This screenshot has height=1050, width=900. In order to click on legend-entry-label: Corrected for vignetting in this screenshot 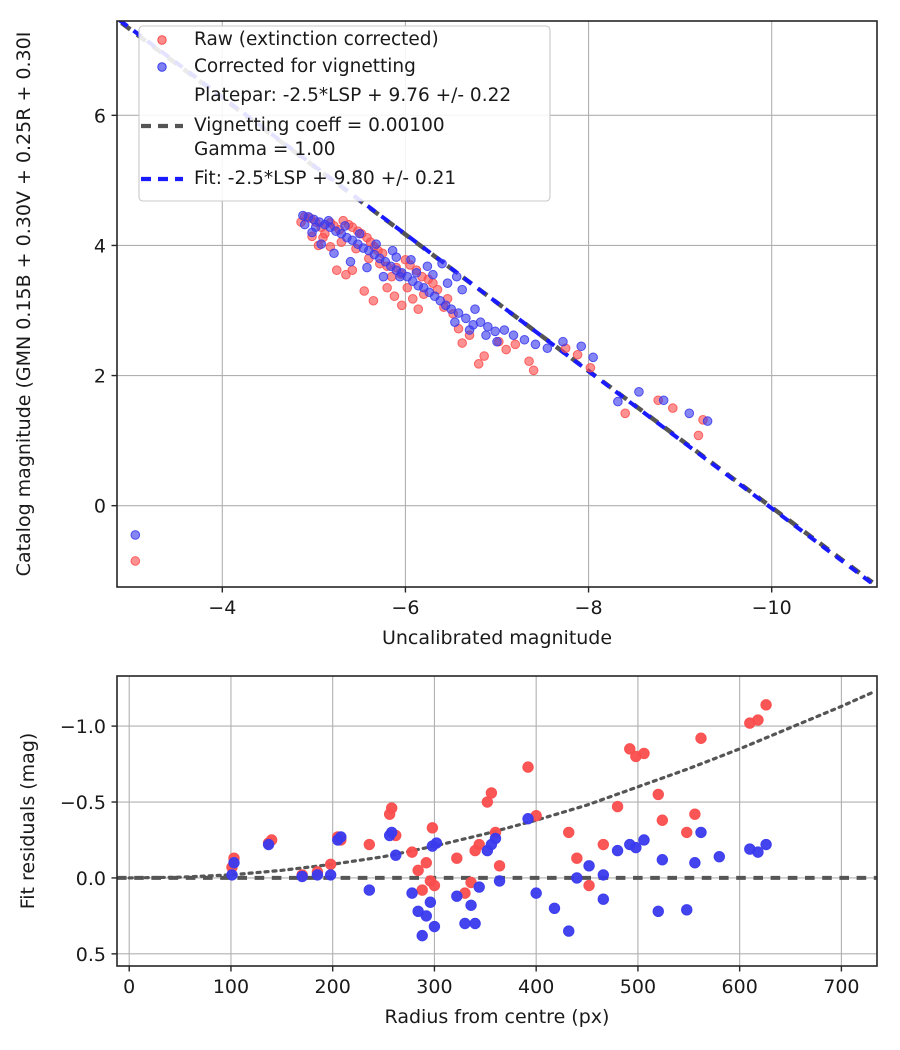, I will do `click(305, 66)`.